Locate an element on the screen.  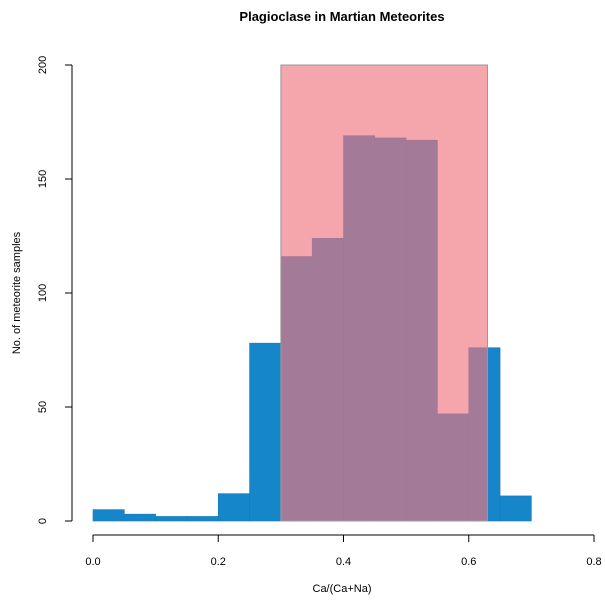
y-tick-label-2: 100 is located at coordinates (43, 293).